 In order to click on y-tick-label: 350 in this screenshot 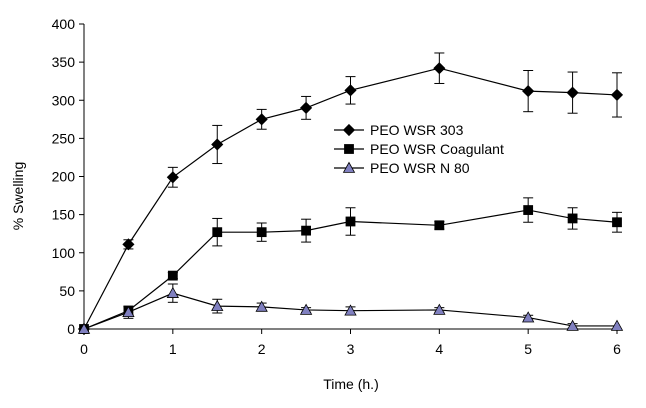, I will do `click(64, 62)`.